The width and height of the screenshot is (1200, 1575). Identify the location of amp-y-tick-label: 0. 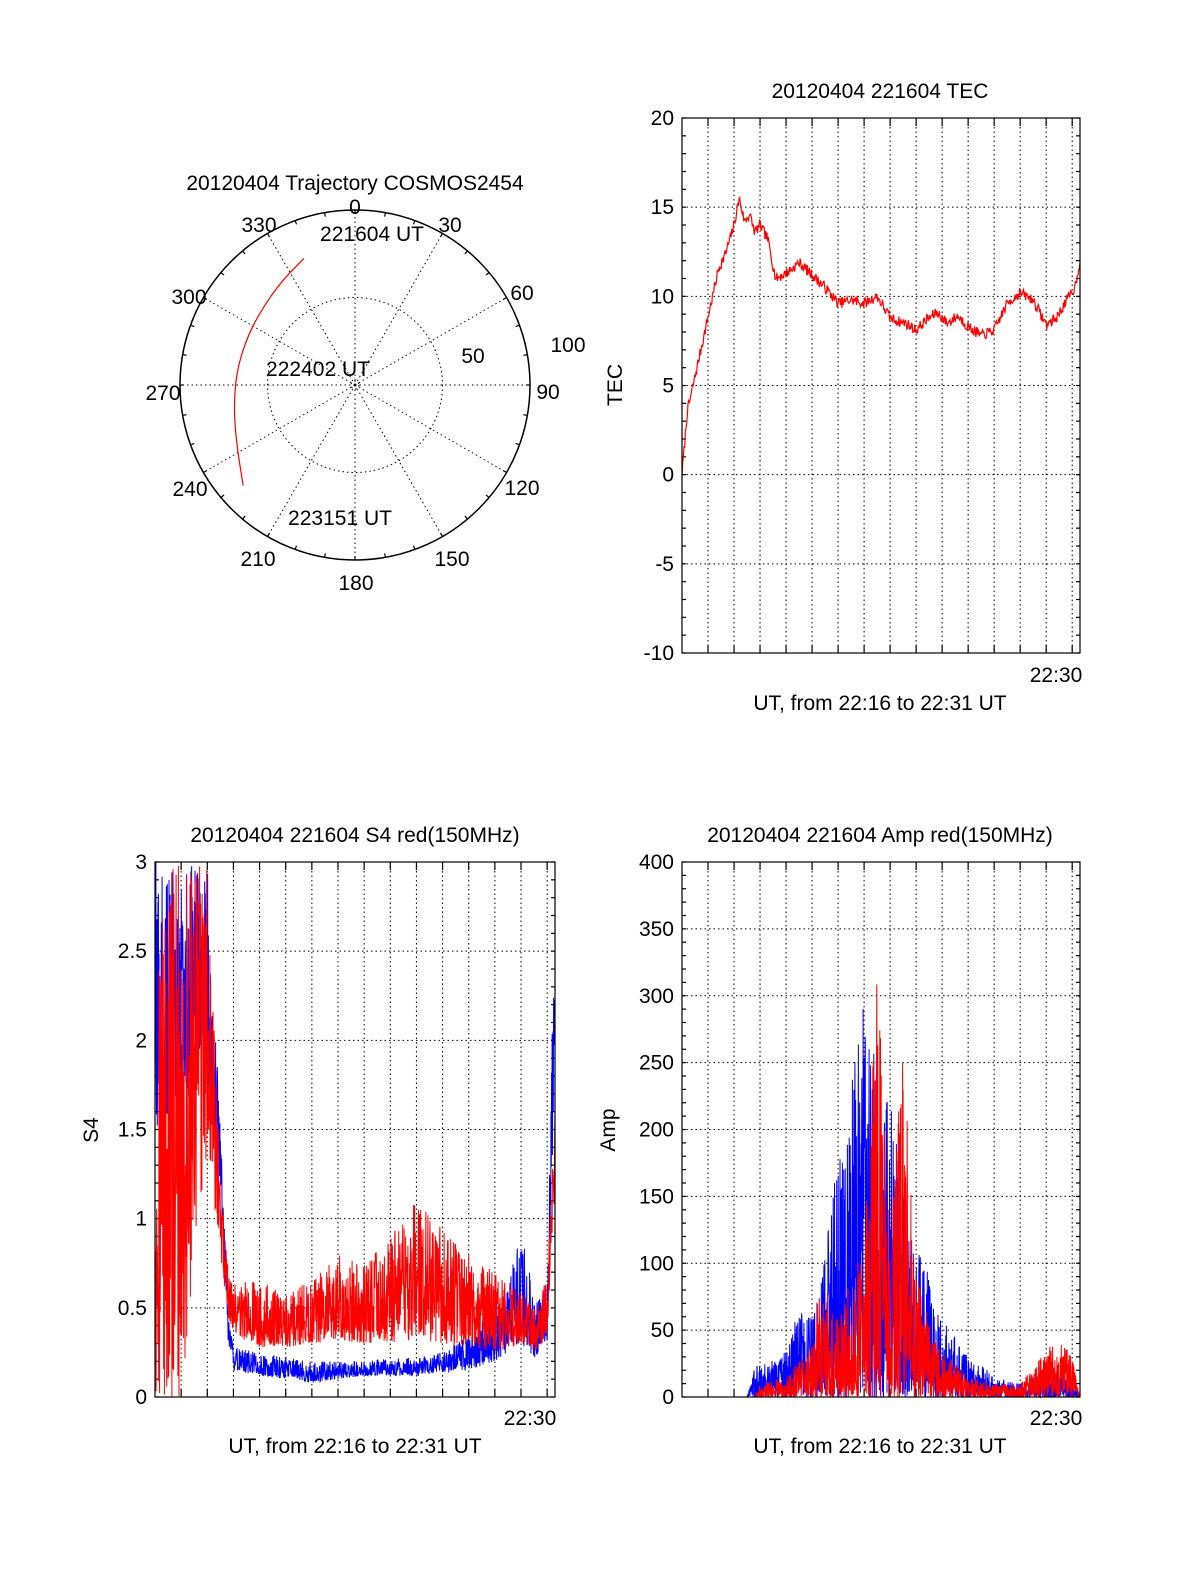
(668, 1397).